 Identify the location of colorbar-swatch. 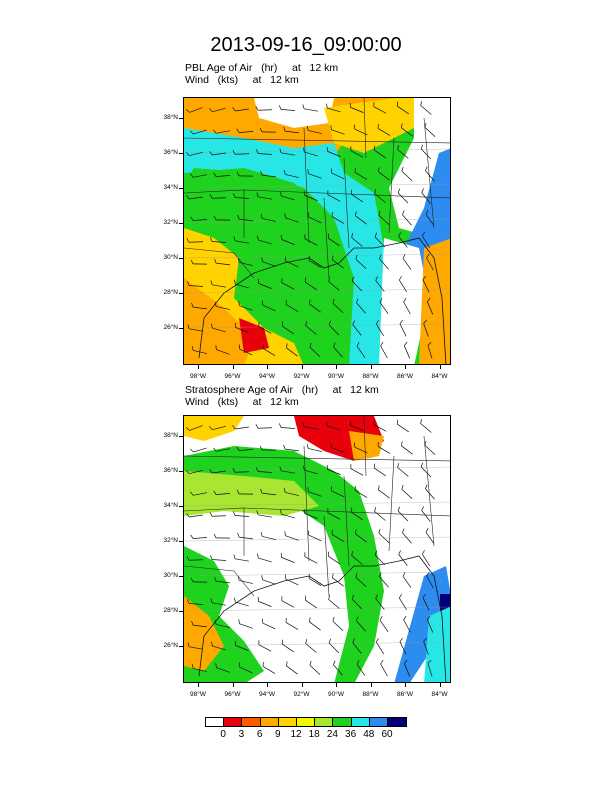
(360, 722).